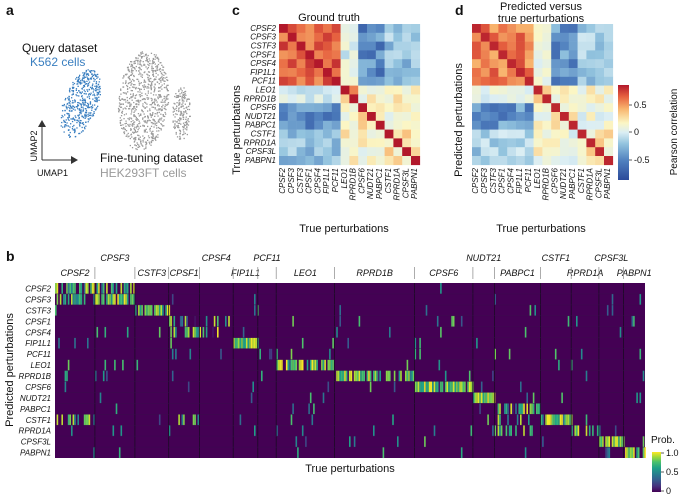  I want to click on cell-group-pcf11, so click(266, 365).